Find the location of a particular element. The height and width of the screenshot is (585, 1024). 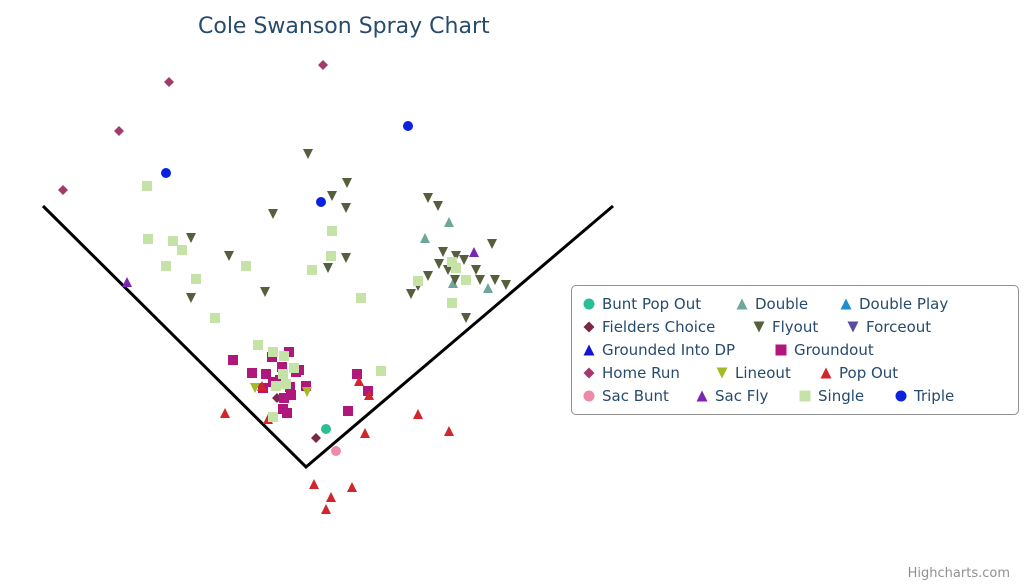

legend-label: Bunt Pop Out is located at coordinates (652, 304).